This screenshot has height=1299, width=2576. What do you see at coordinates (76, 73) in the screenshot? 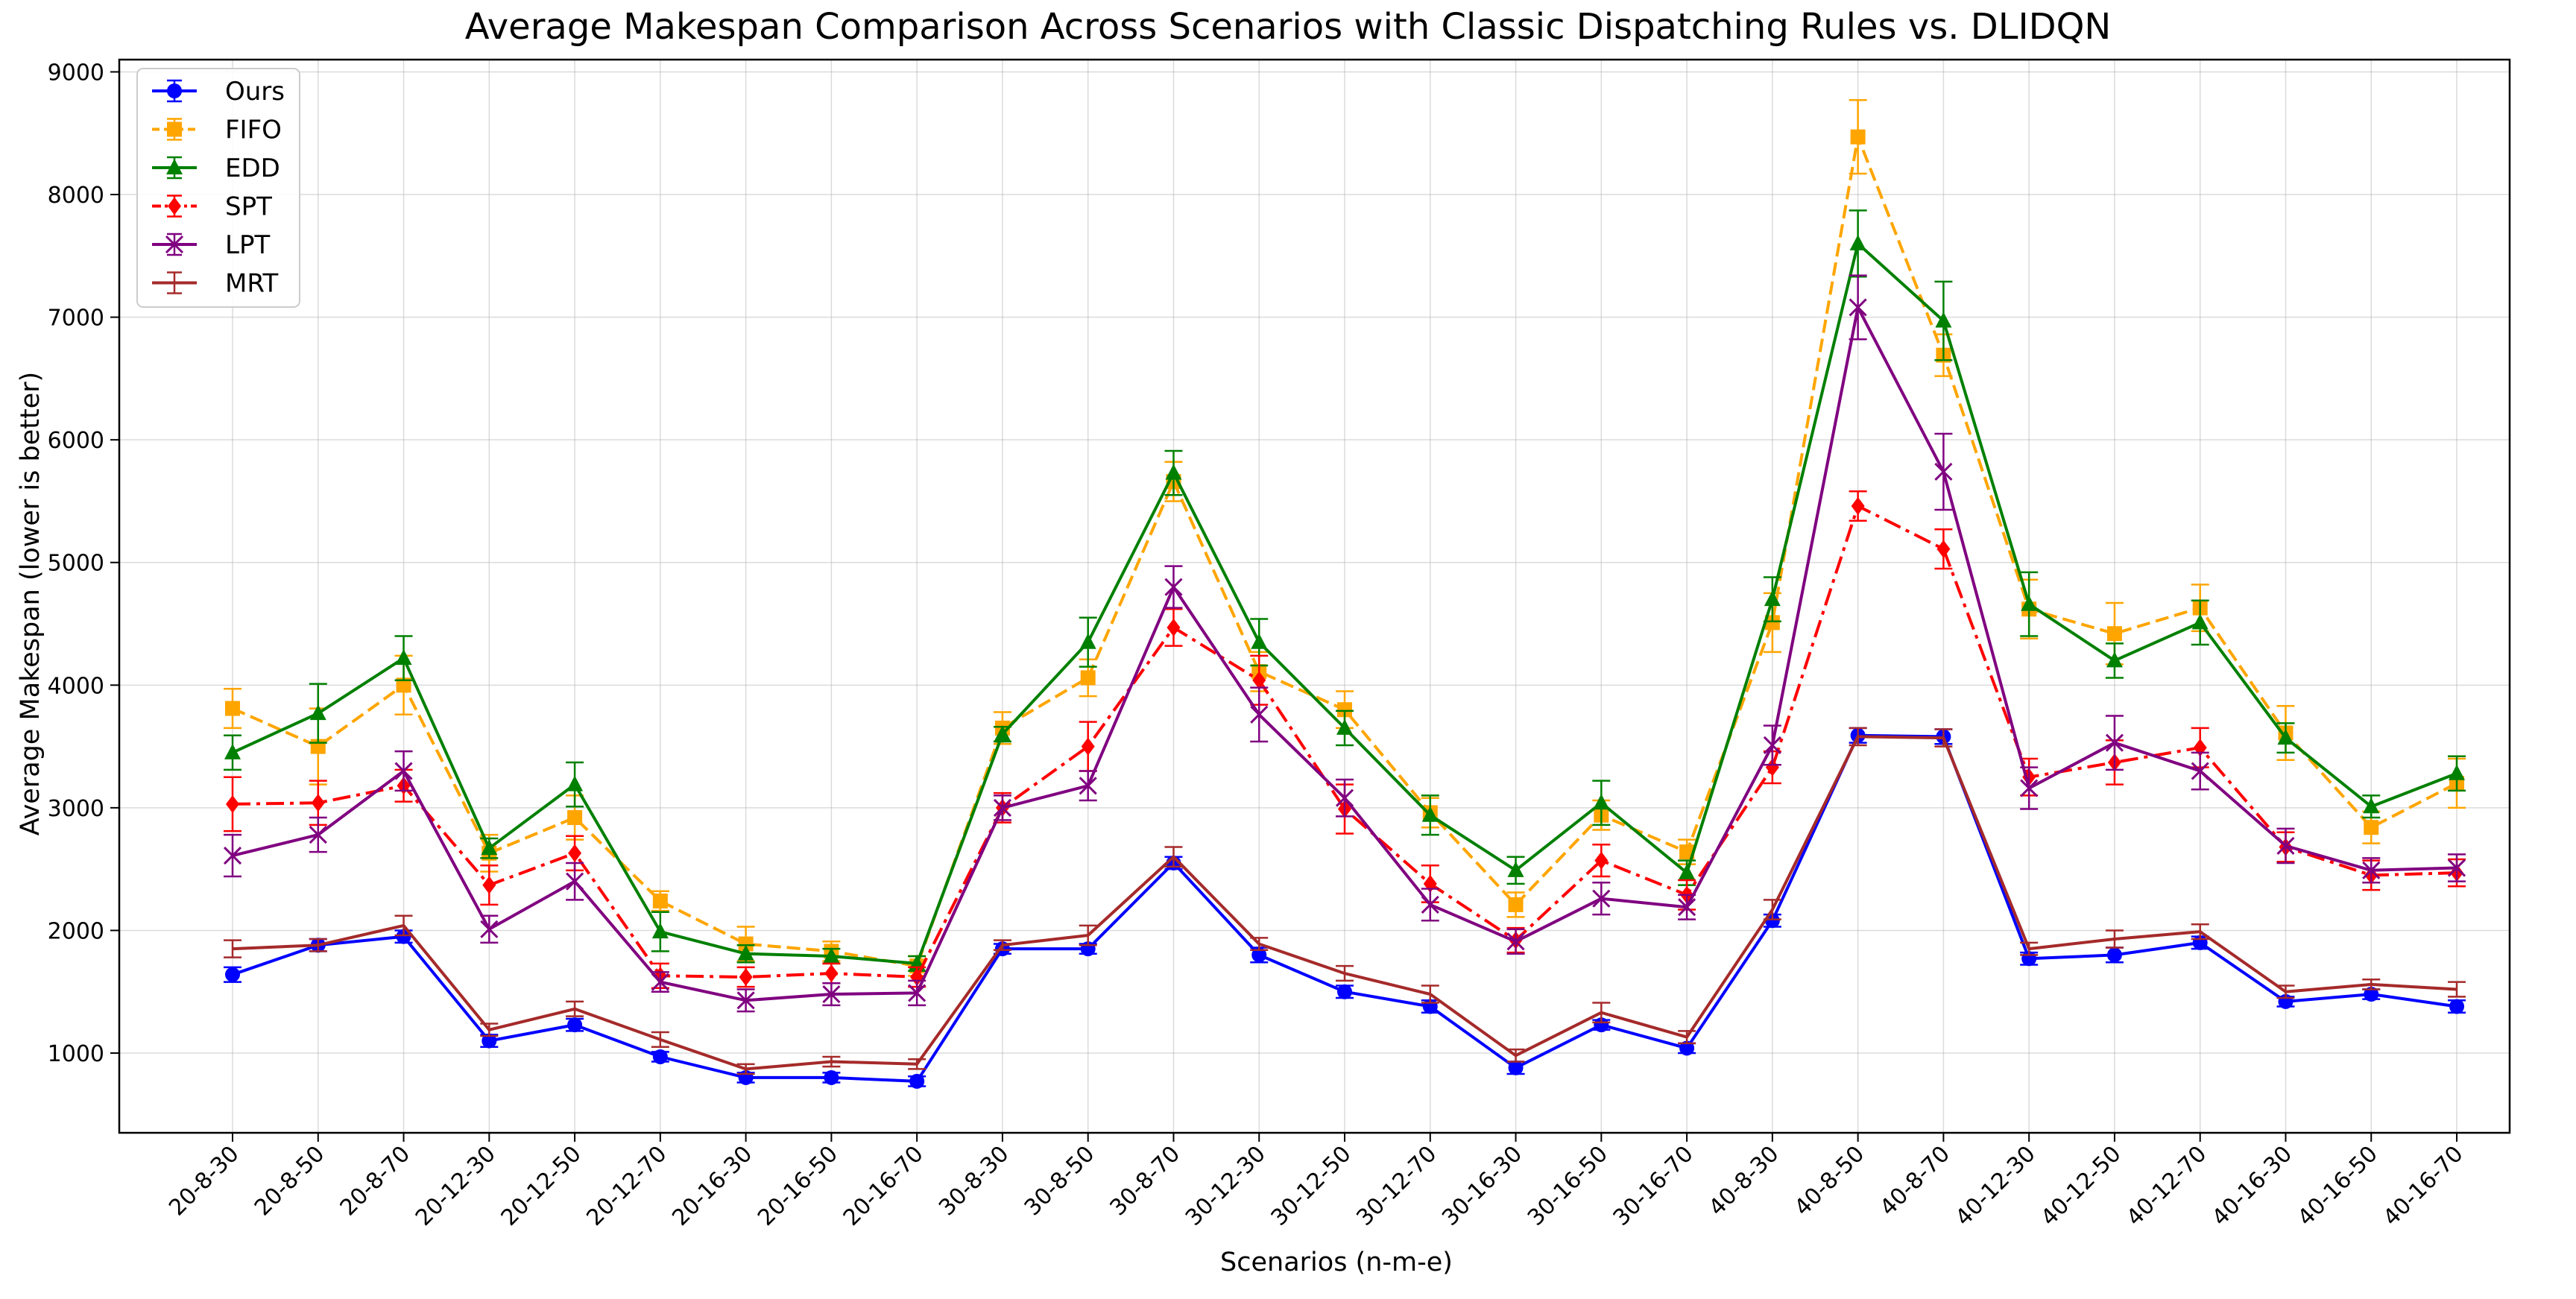
I see `y-tick-label: 9000` at bounding box center [76, 73].